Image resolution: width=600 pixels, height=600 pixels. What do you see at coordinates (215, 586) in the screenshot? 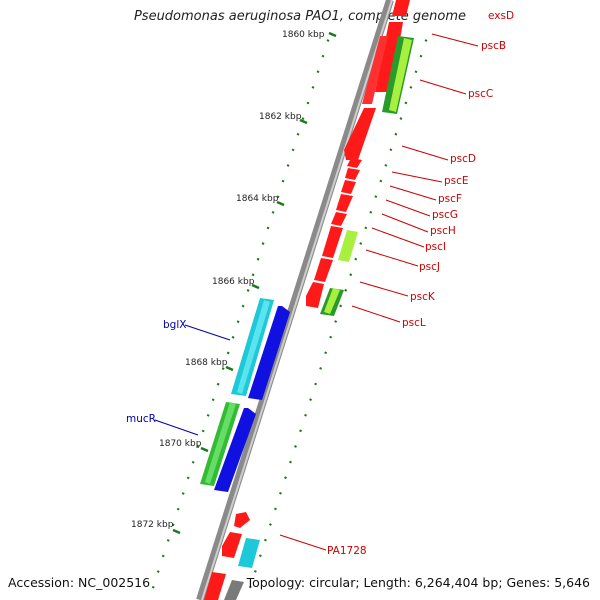
I see `gene-bottom-red` at bounding box center [215, 586].